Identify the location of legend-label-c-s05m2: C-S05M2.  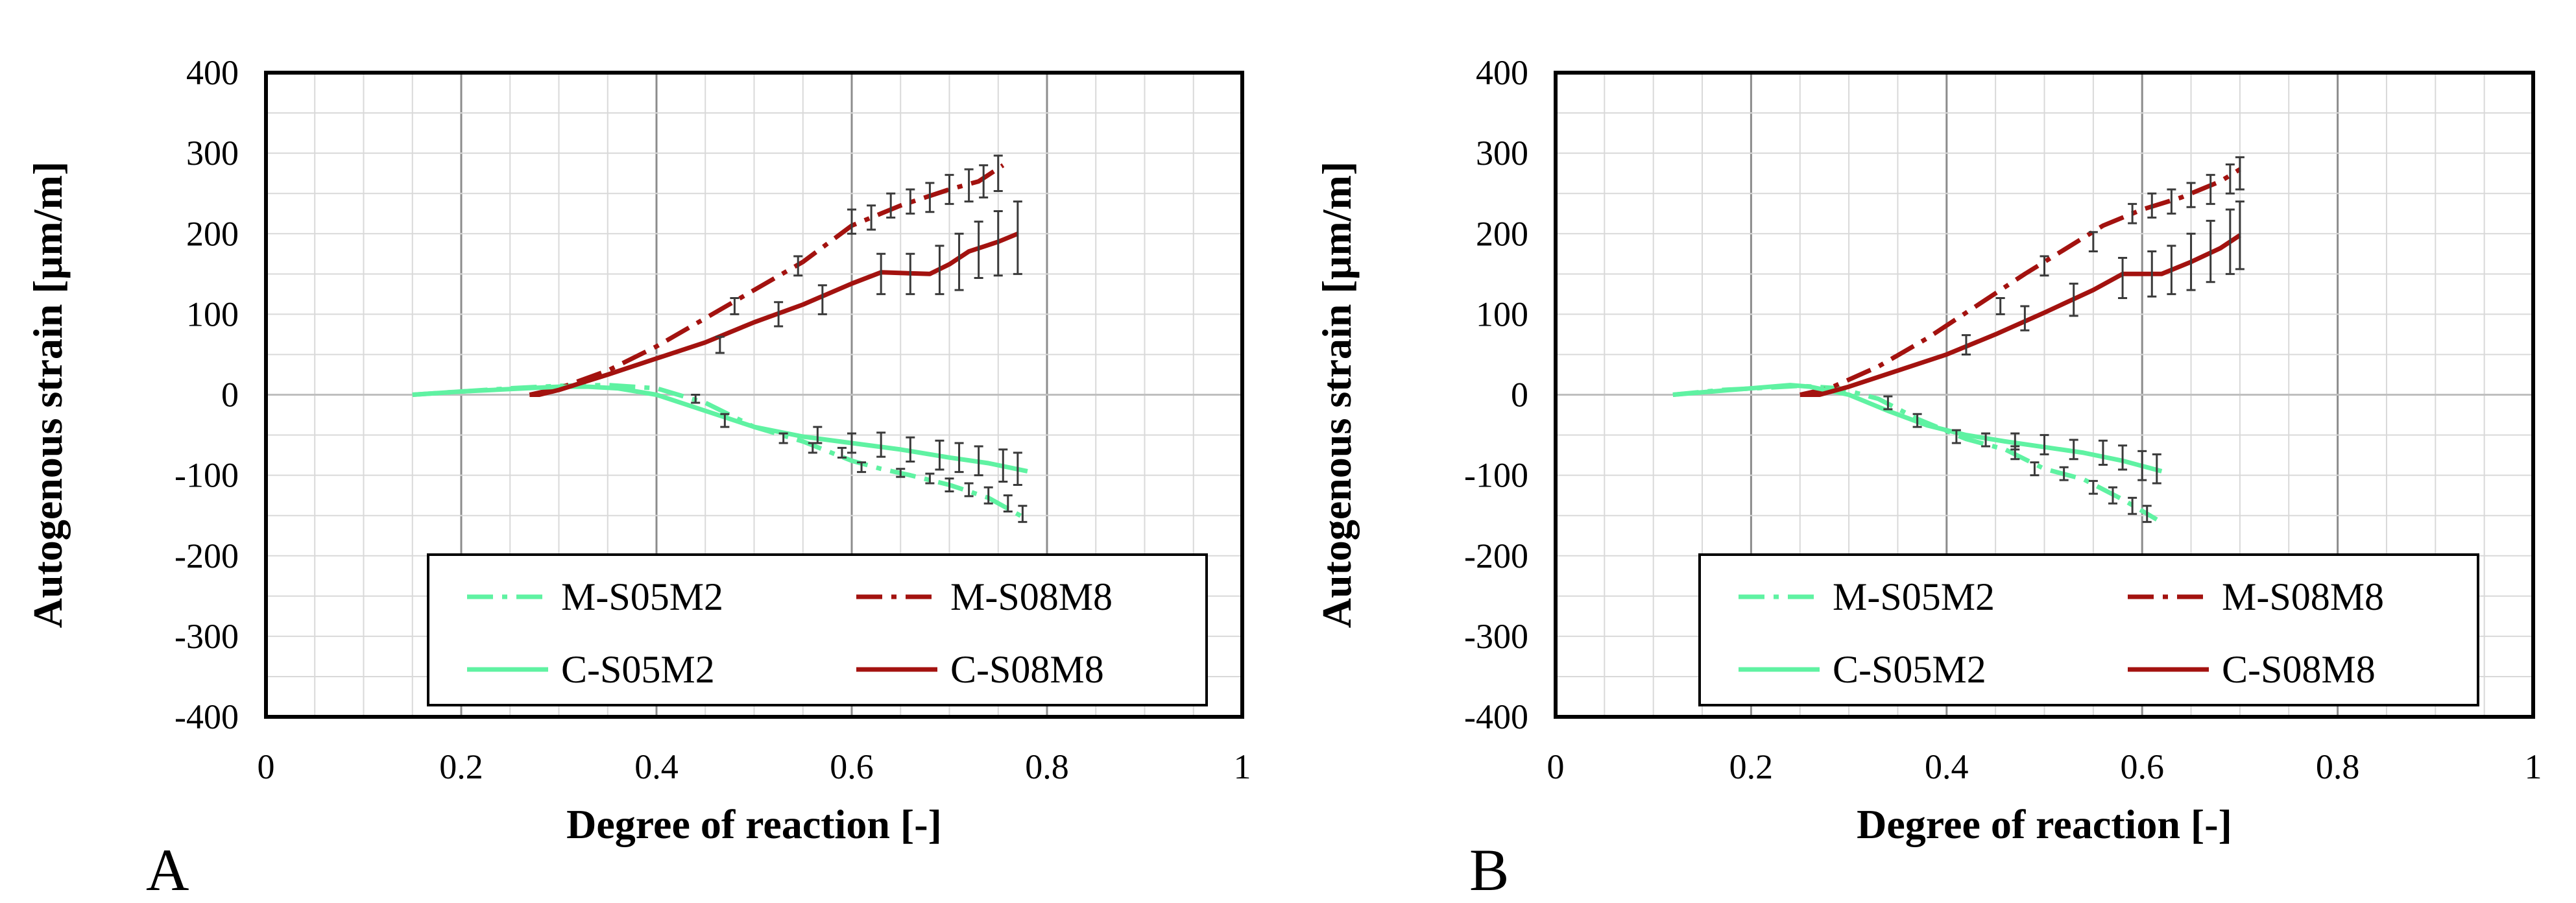
(1909, 669).